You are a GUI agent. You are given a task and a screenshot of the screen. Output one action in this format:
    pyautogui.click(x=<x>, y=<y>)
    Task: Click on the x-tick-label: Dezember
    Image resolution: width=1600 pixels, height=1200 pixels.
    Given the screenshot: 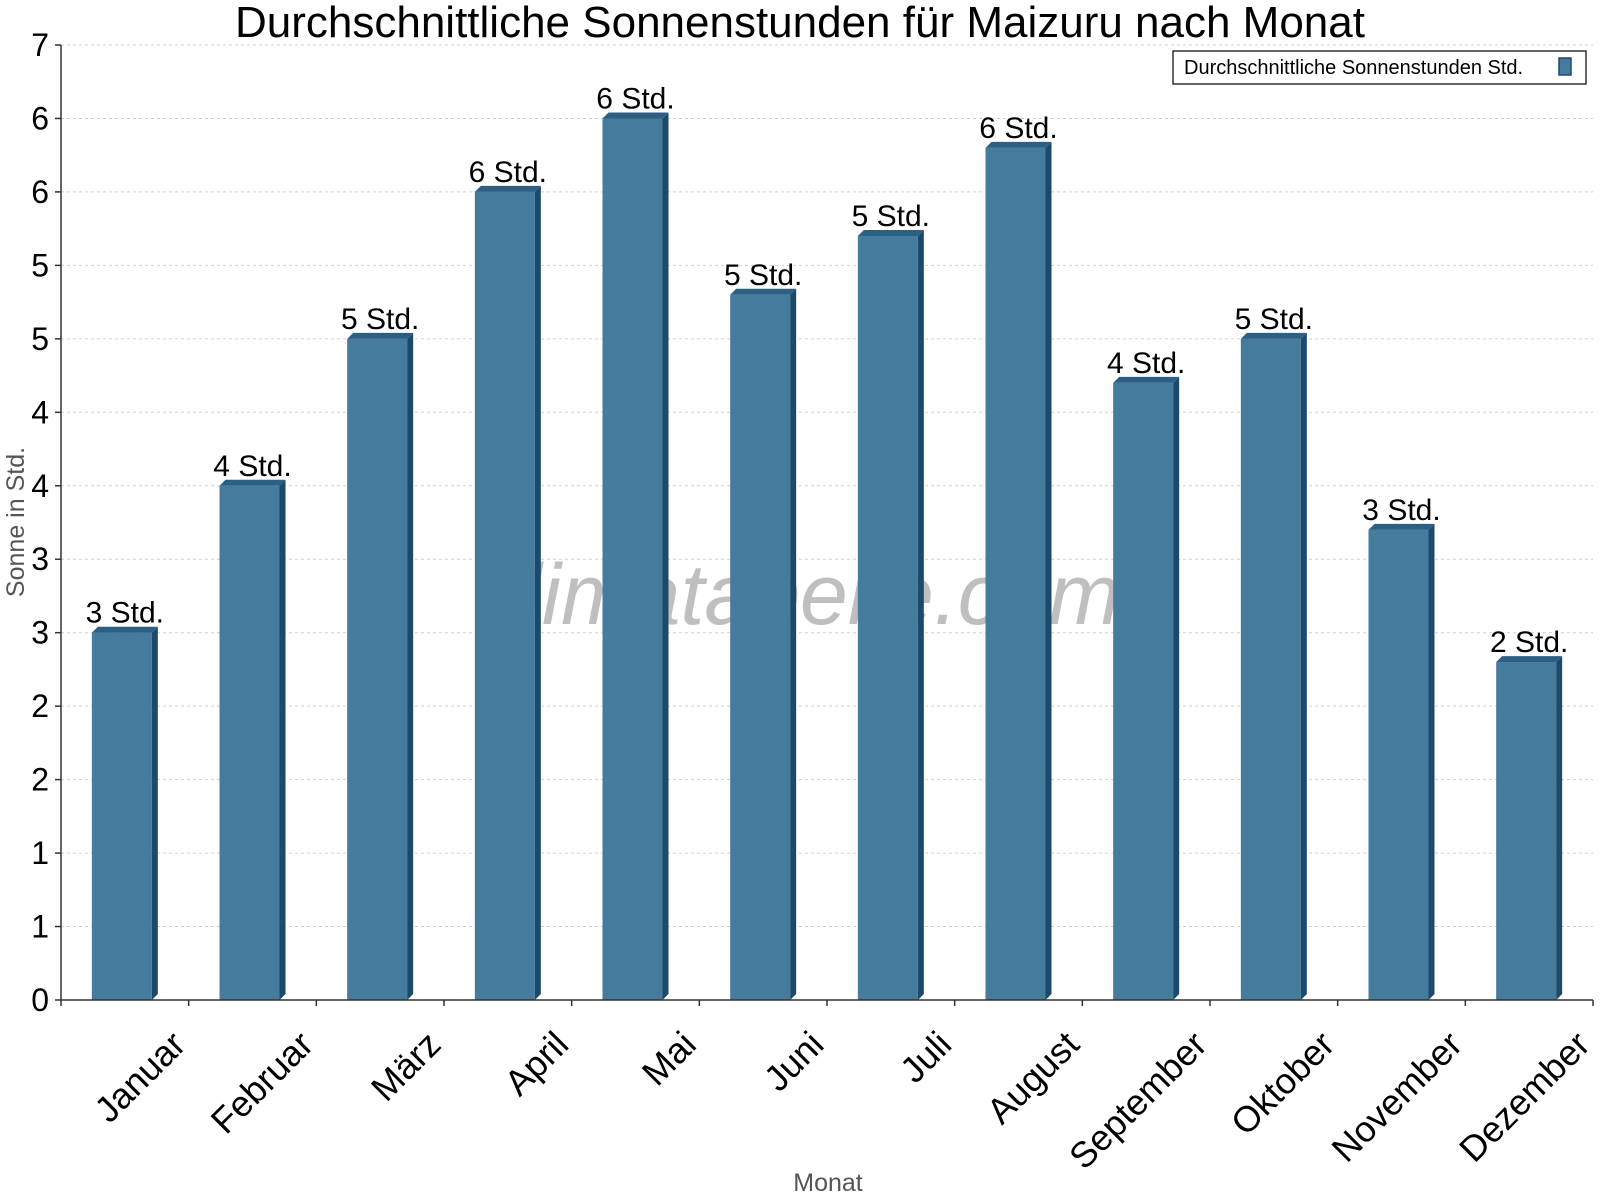 What is the action you would take?
    pyautogui.click(x=1524, y=1096)
    